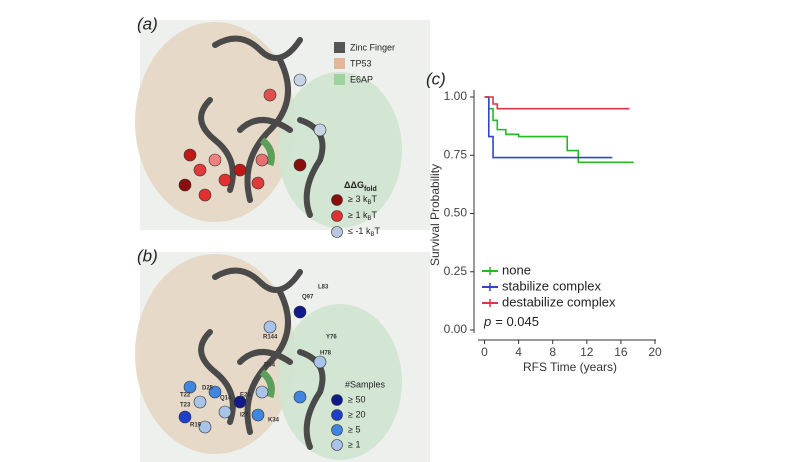 The width and height of the screenshot is (800, 462). What do you see at coordinates (518, 352) in the screenshot?
I see `x-tick-label: 4` at bounding box center [518, 352].